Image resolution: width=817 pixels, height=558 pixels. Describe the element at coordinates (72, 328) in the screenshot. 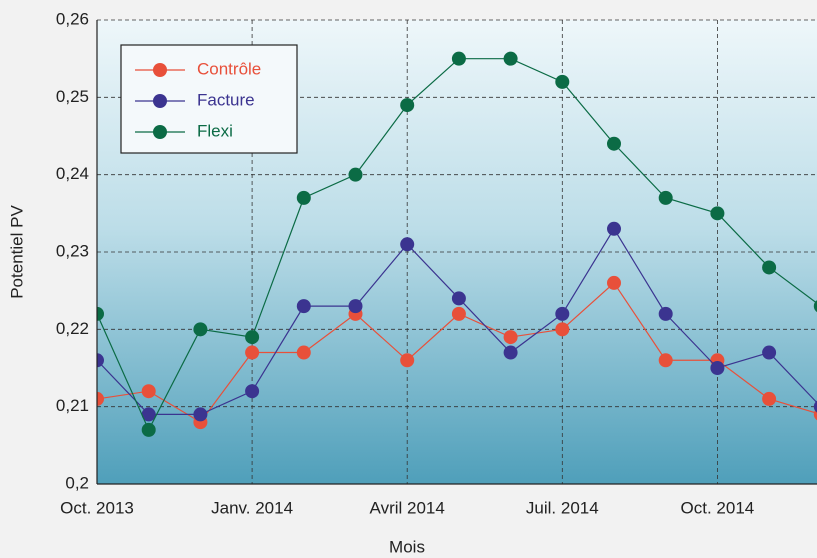

I see `y-tick-label: 0,22` at that location.